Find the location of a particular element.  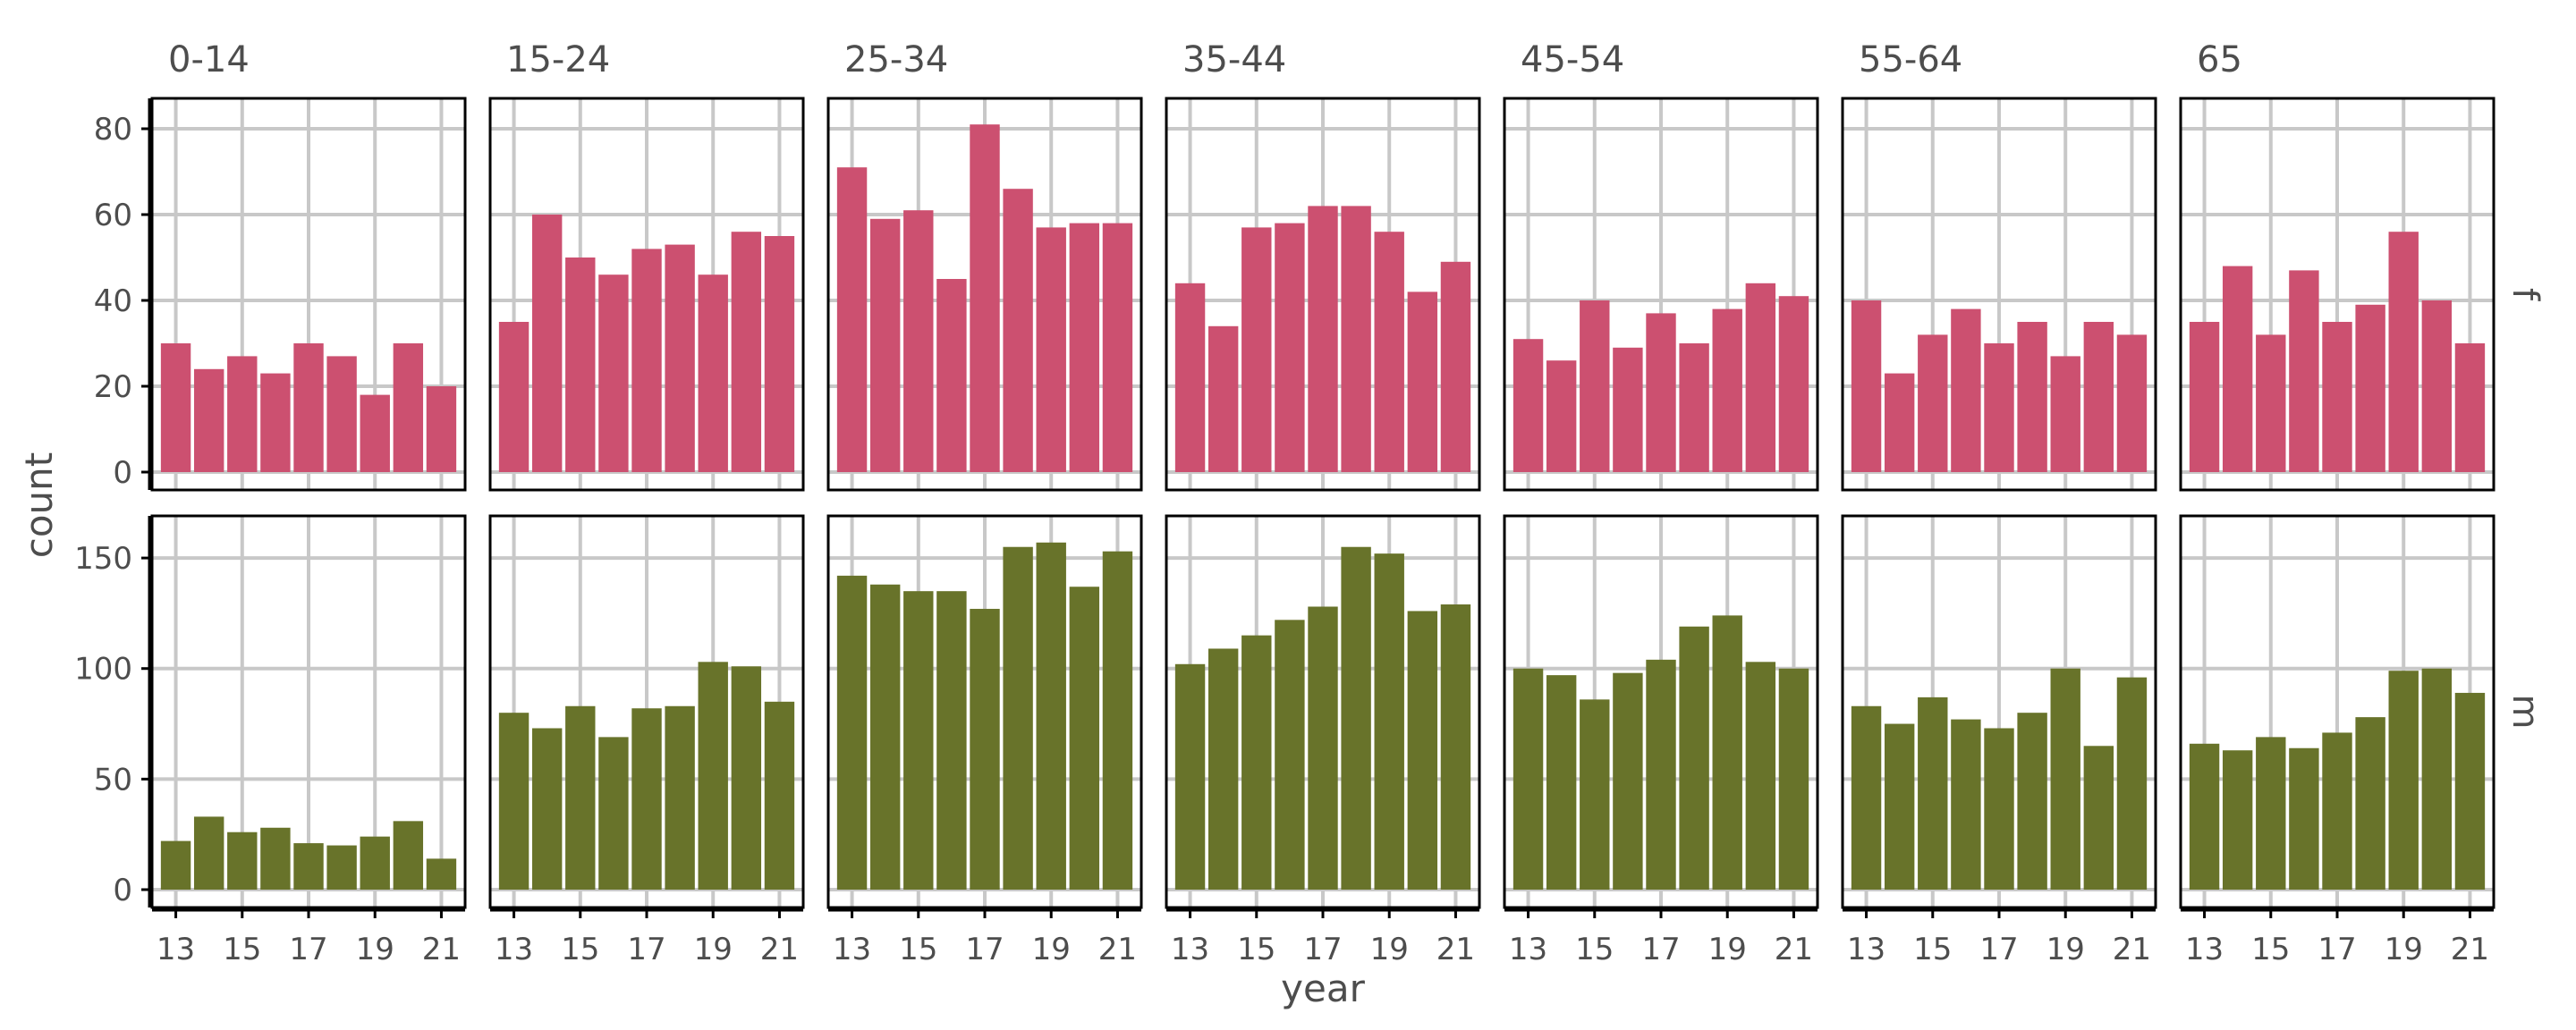

y-tick-label: 40 is located at coordinates (113, 301).